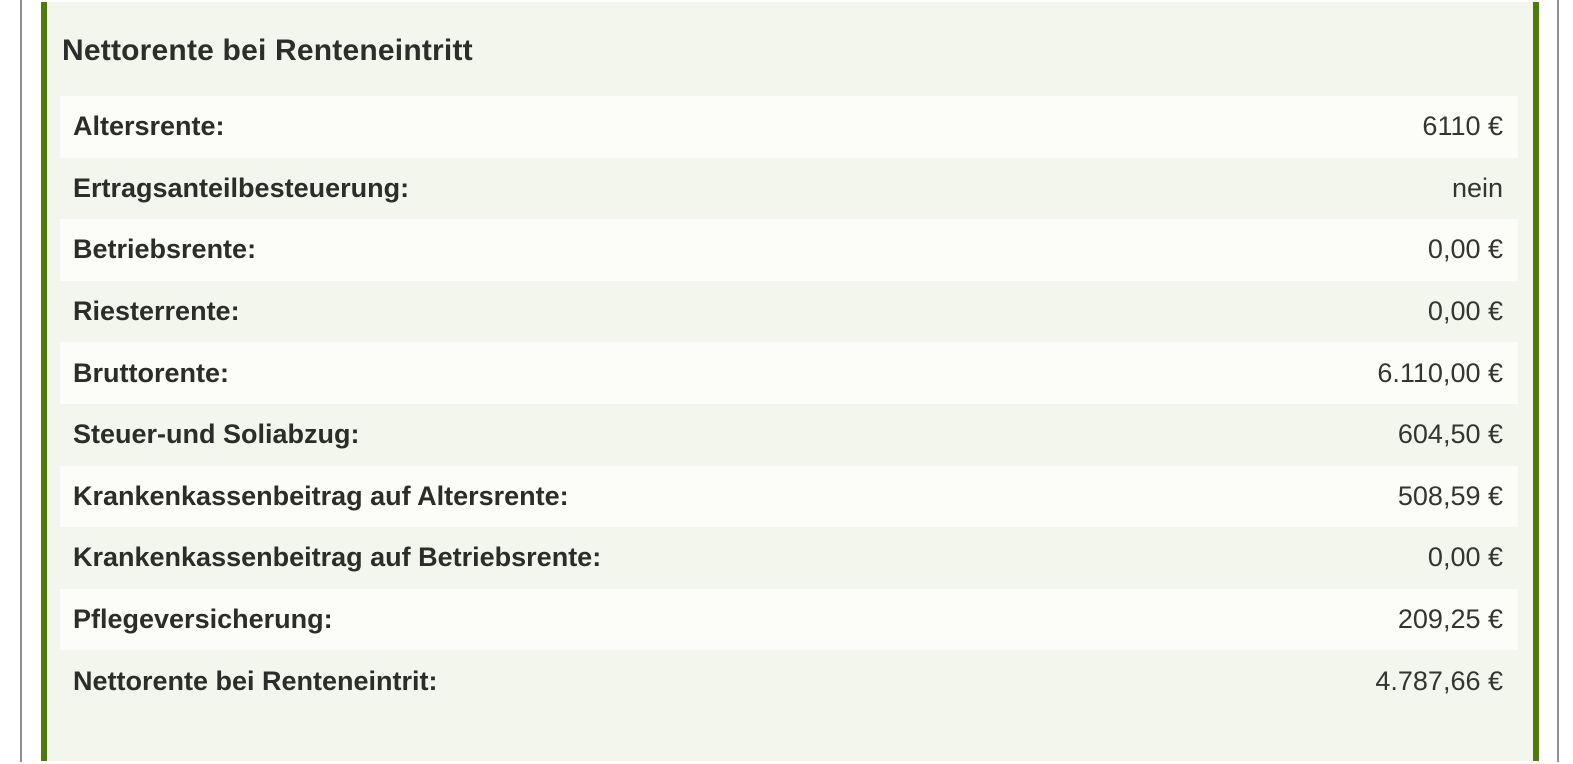 Image resolution: width=1573 pixels, height=764 pixels. Describe the element at coordinates (789, 619) in the screenshot. I see `table-row: Pflegeversicherung: 209,25 €` at that location.